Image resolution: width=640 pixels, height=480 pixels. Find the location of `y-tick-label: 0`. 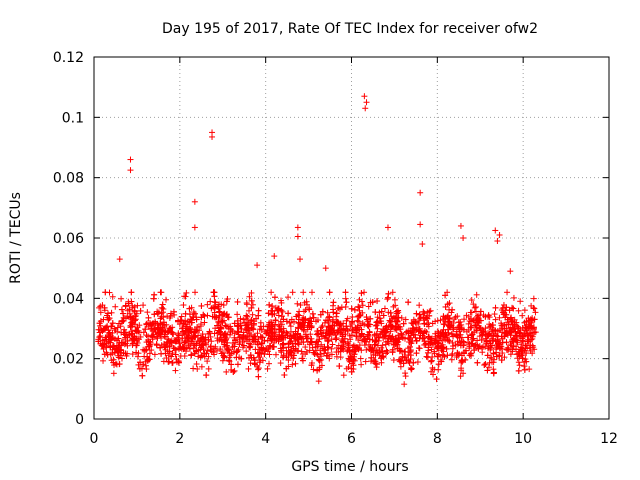

y-tick-label: 0 is located at coordinates (79, 420).